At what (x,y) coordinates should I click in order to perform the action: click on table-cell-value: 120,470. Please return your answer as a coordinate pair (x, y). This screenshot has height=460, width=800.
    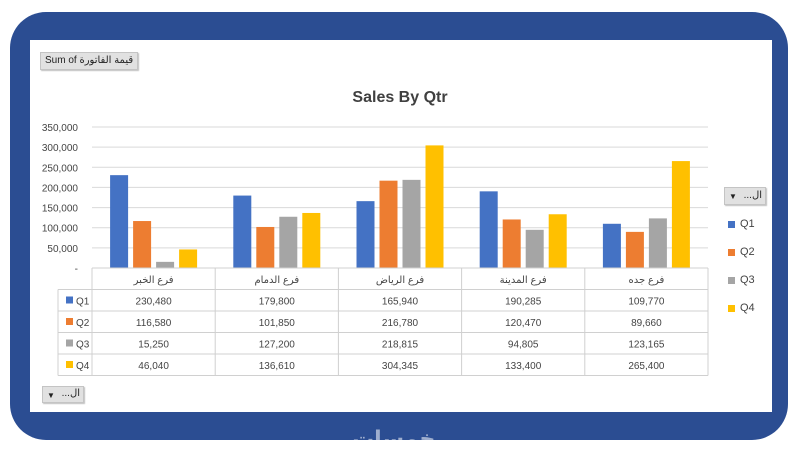
    Looking at the image, I should click on (523, 323).